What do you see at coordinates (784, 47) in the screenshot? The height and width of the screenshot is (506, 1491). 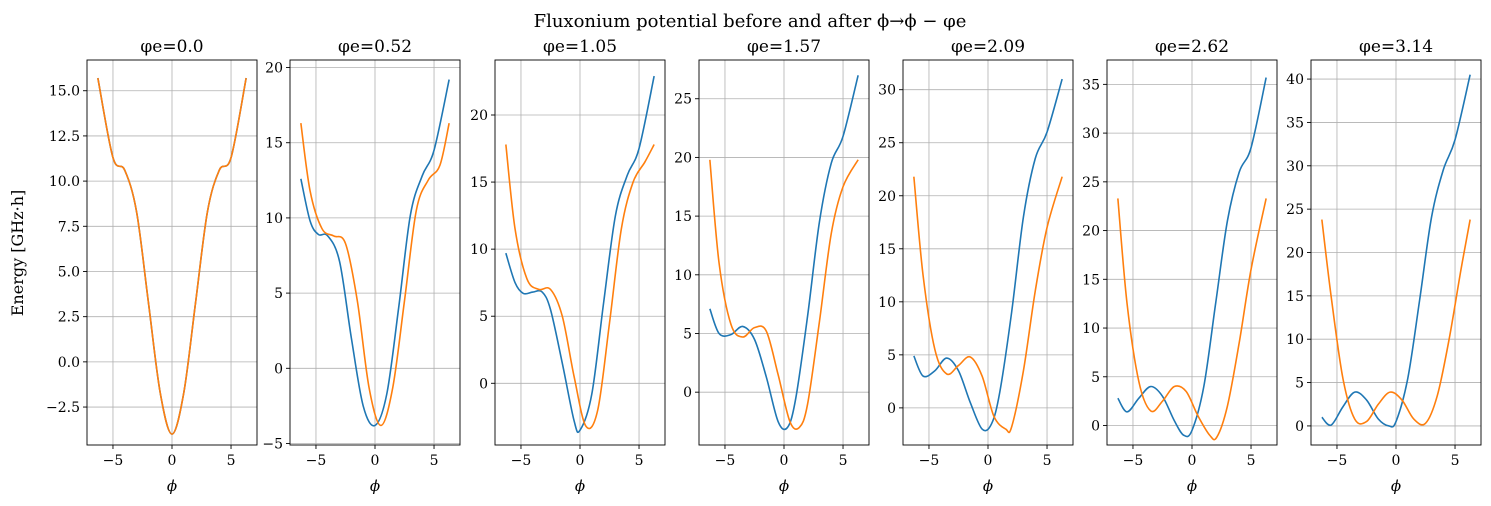 I see `subplot-title: φe=1.57` at bounding box center [784, 47].